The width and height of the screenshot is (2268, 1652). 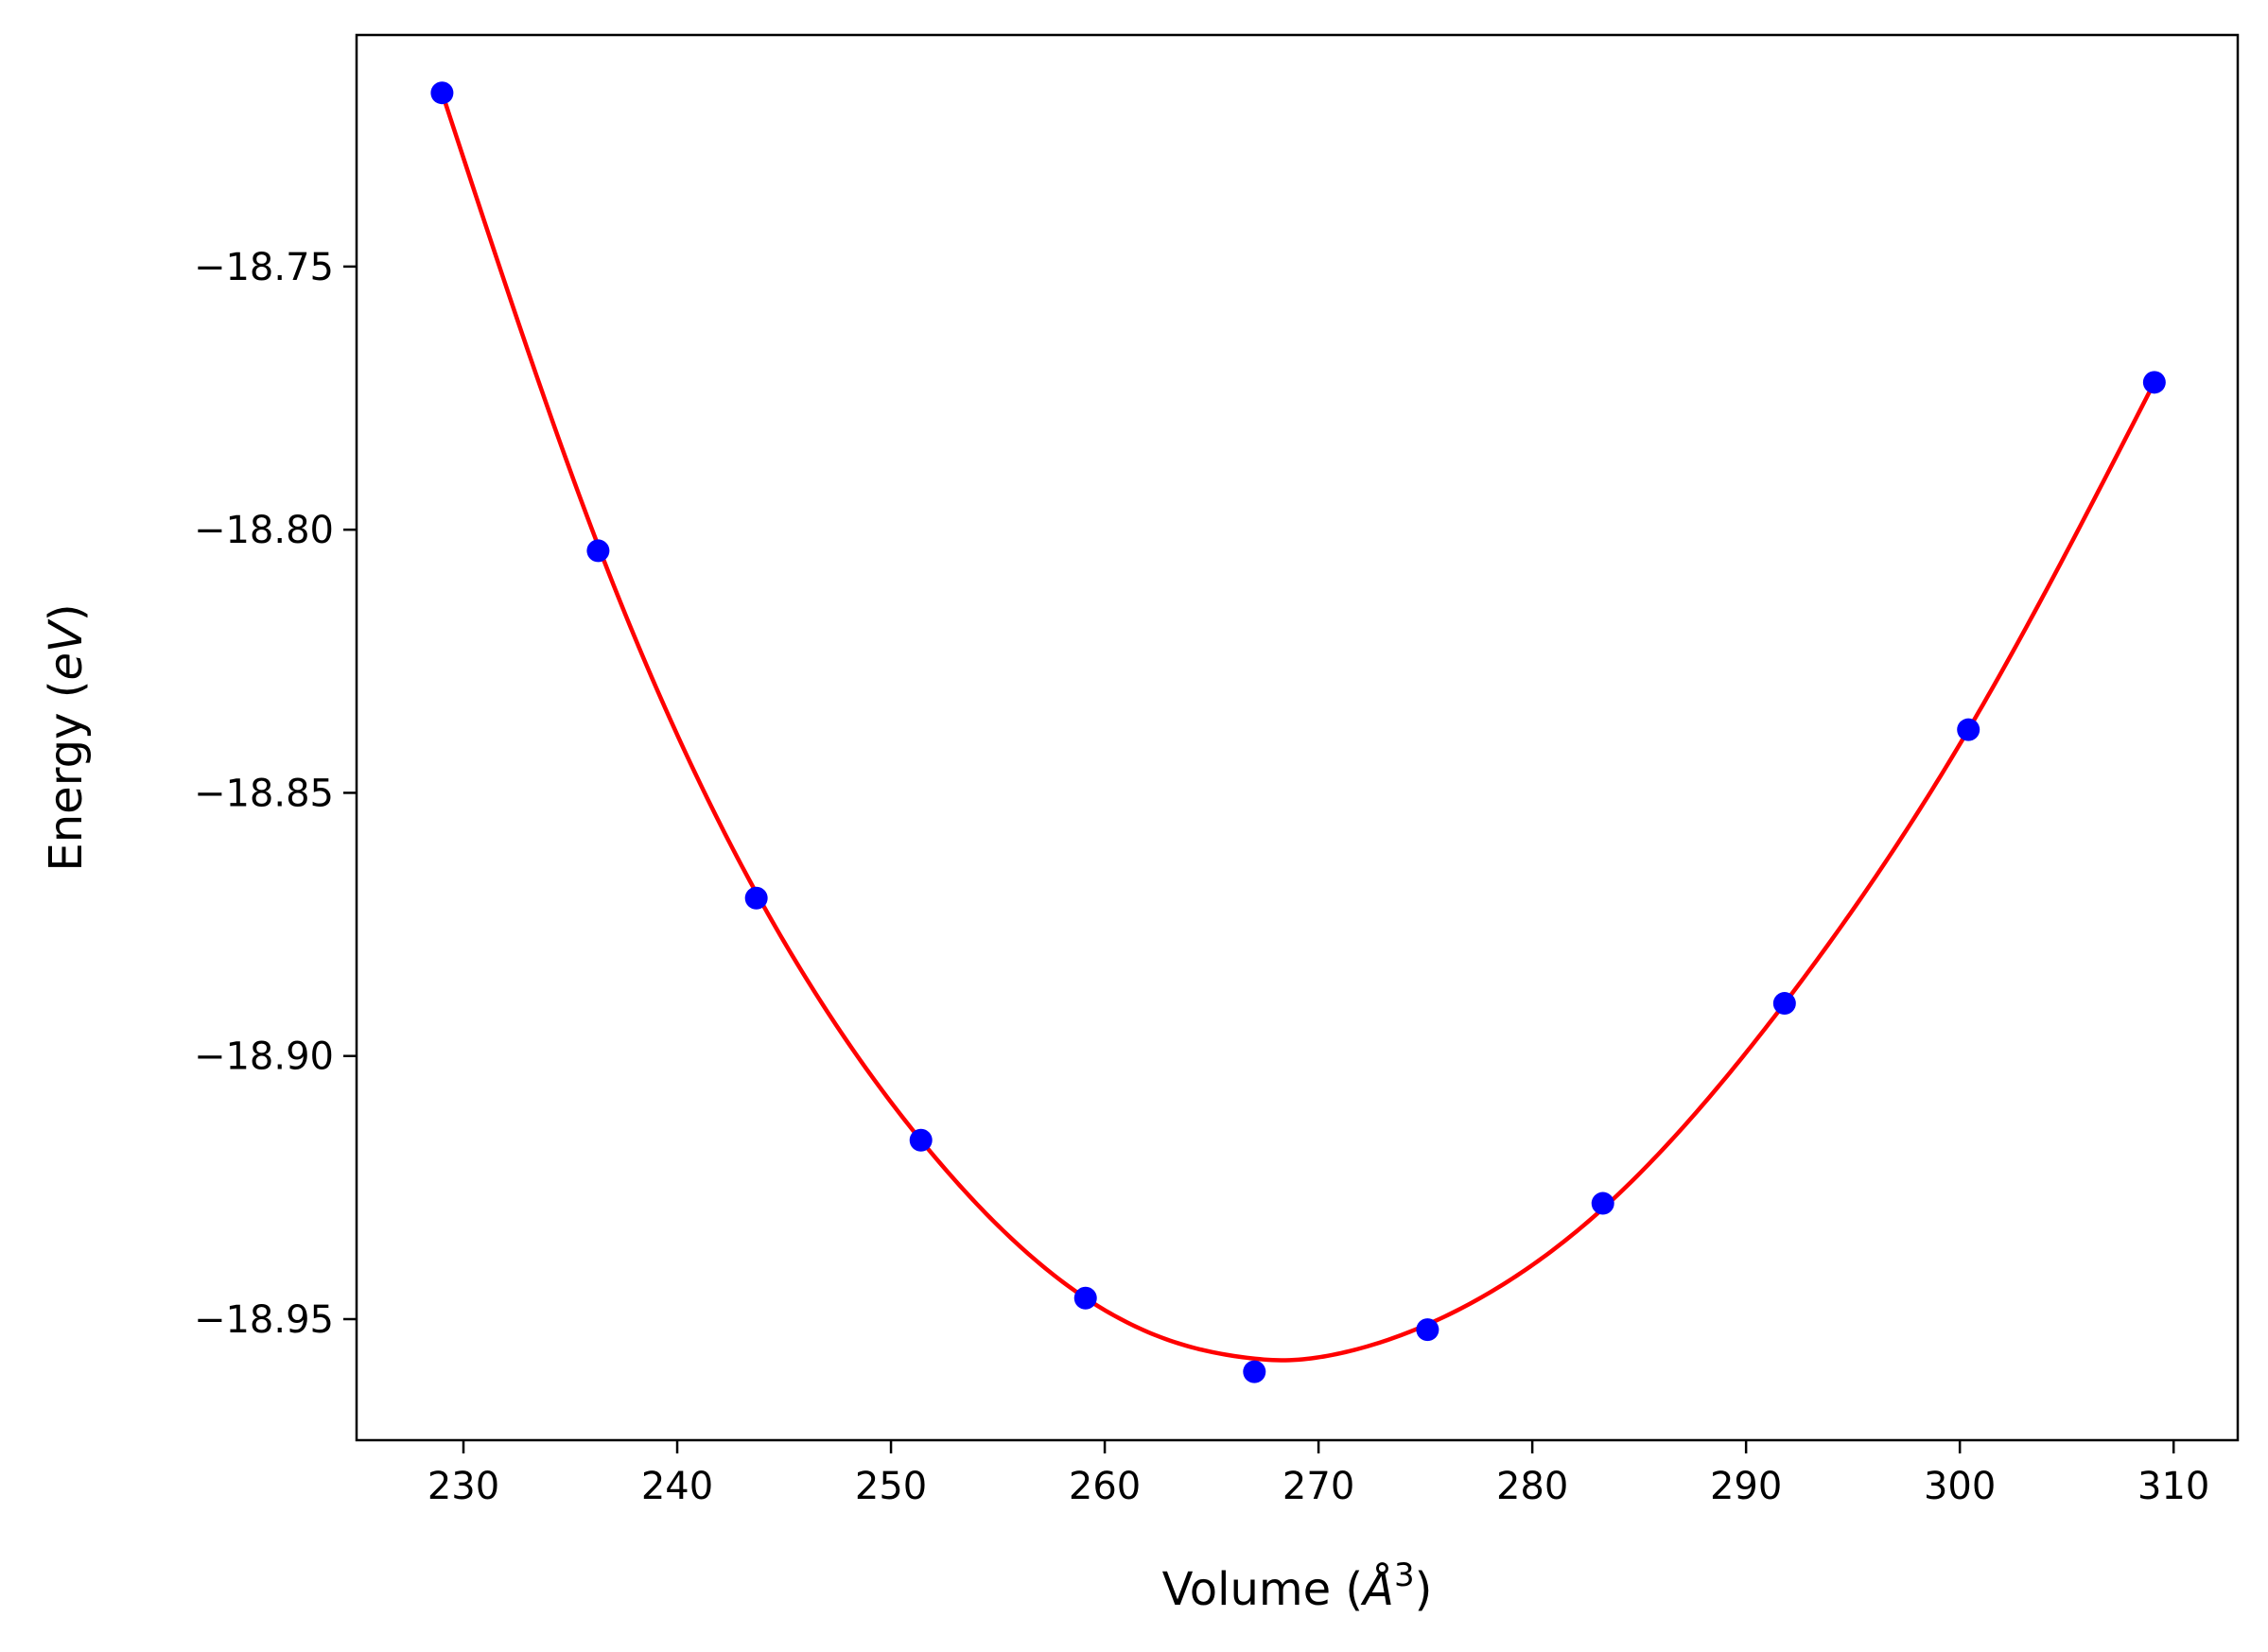 I want to click on x-axis-label-sup: 3, so click(x=1404, y=1575).